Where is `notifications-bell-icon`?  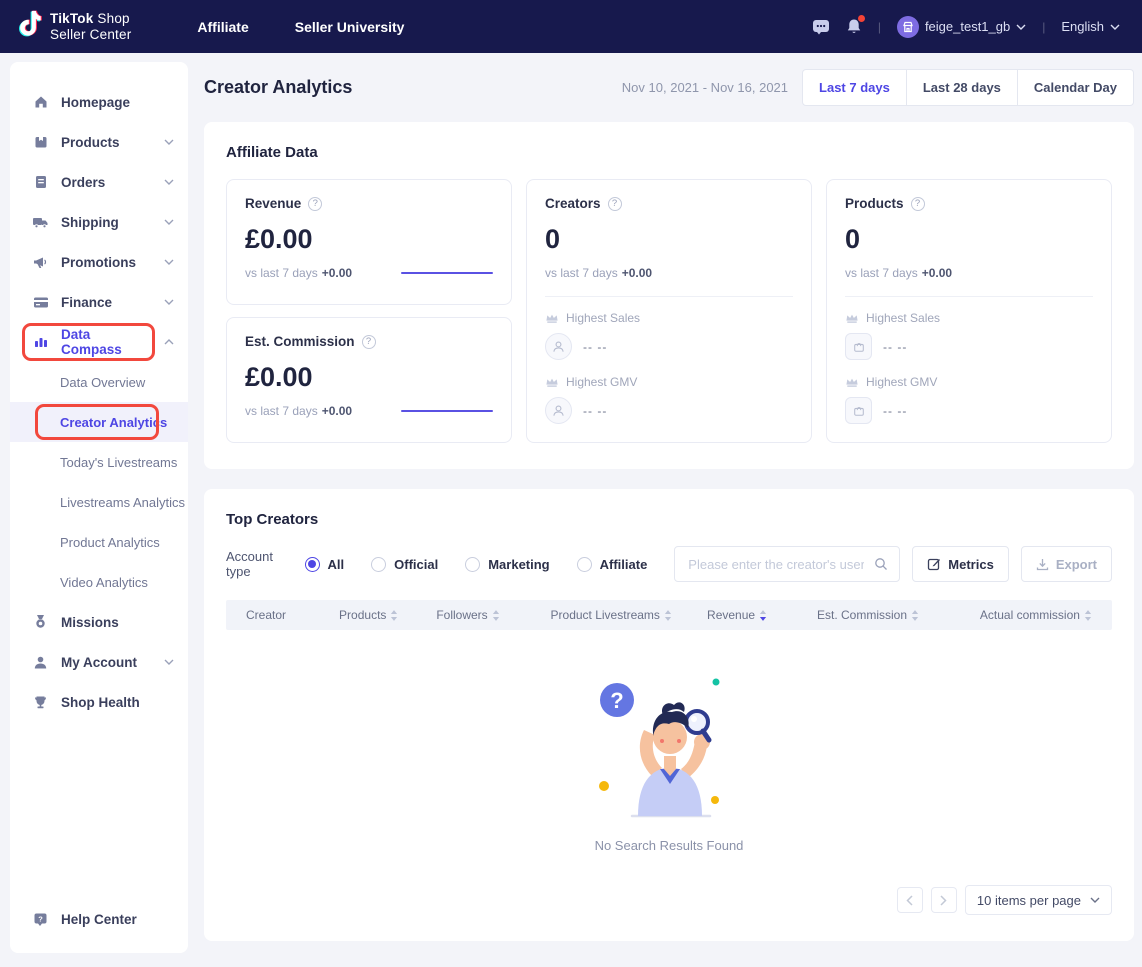
notifications-bell-icon is located at coordinates (855, 25).